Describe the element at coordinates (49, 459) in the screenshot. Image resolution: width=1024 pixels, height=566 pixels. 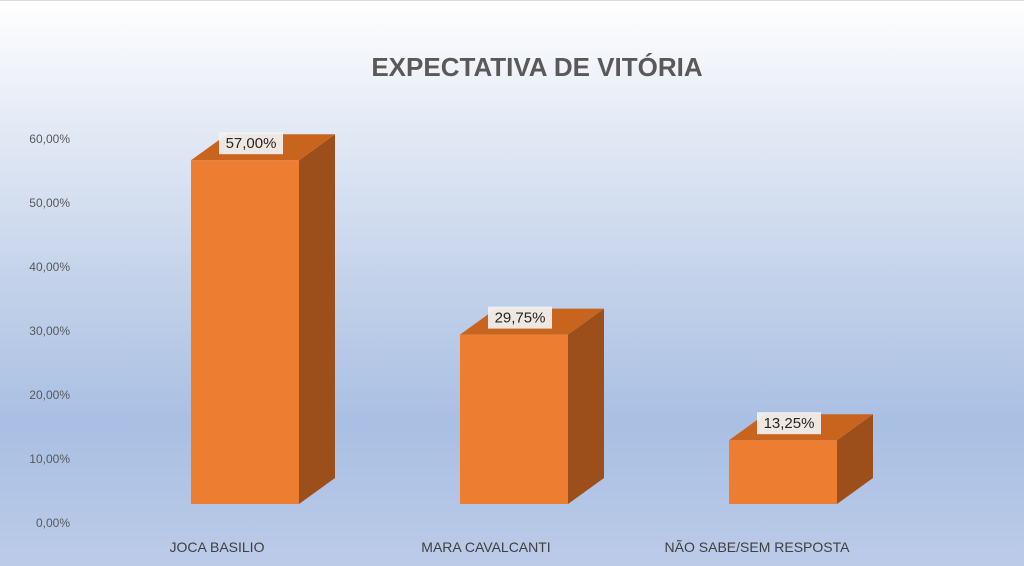
I see `y-tick-label: 10,00%` at that location.